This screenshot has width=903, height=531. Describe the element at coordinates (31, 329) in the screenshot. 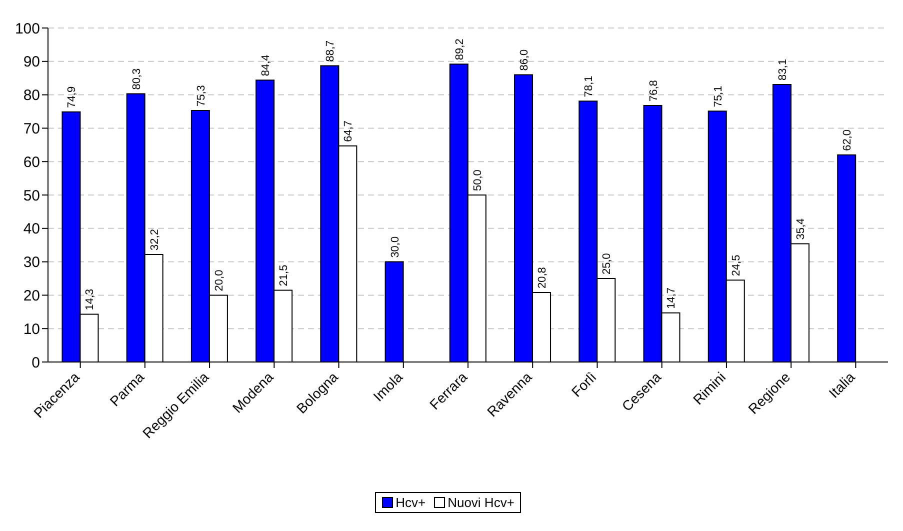

I see `y-tick-label: 10` at that location.